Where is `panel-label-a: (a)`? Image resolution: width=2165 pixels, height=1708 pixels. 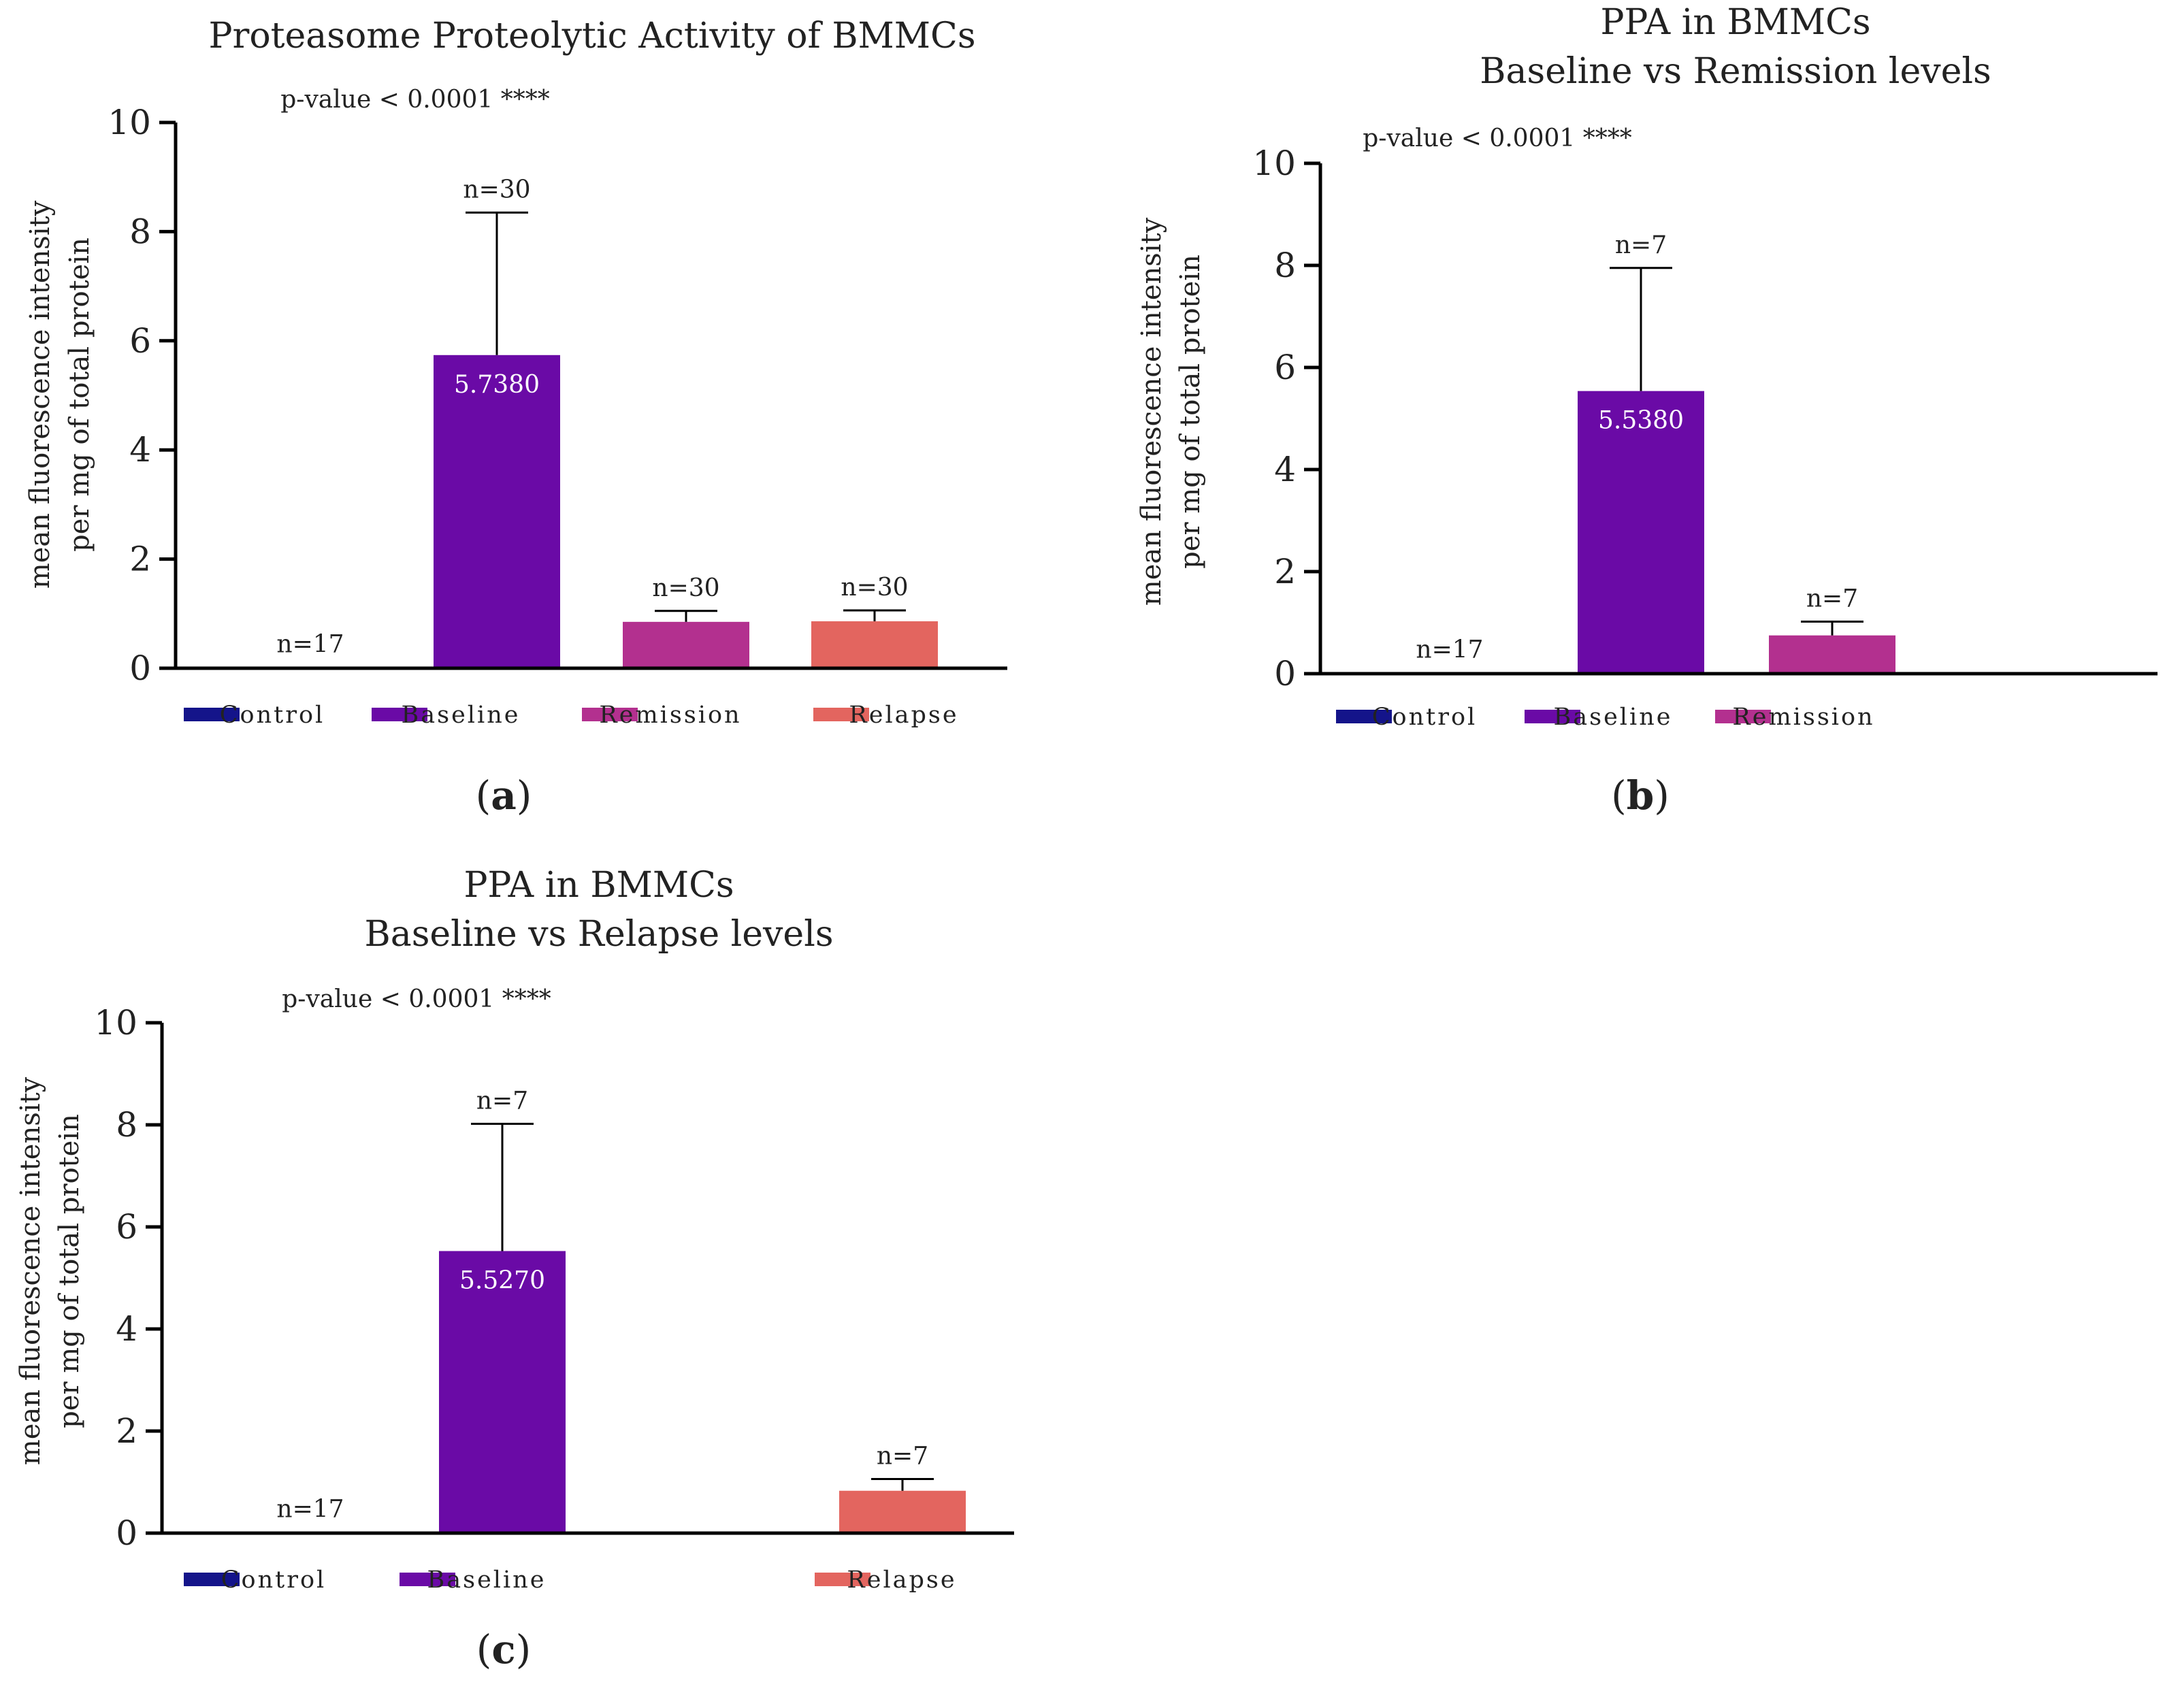 panel-label-a: (a) is located at coordinates (503, 796).